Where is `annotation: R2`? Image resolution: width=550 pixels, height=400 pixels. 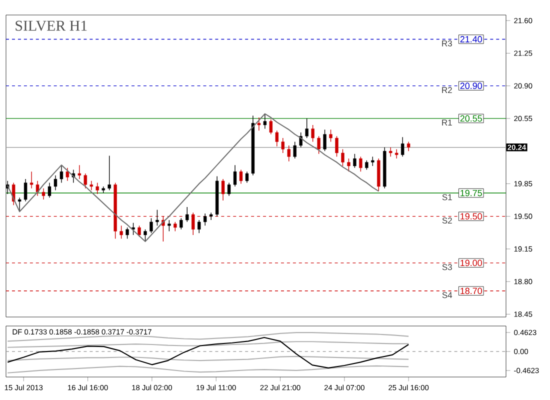 annotation: R2 is located at coordinates (447, 90).